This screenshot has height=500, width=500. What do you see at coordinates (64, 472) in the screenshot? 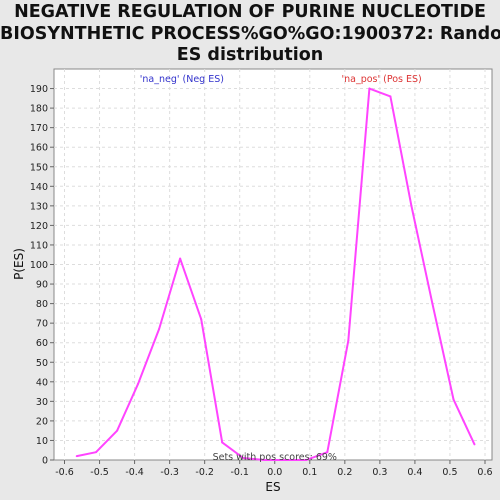
I see `x-tick-label: -0.6` at bounding box center [64, 472].